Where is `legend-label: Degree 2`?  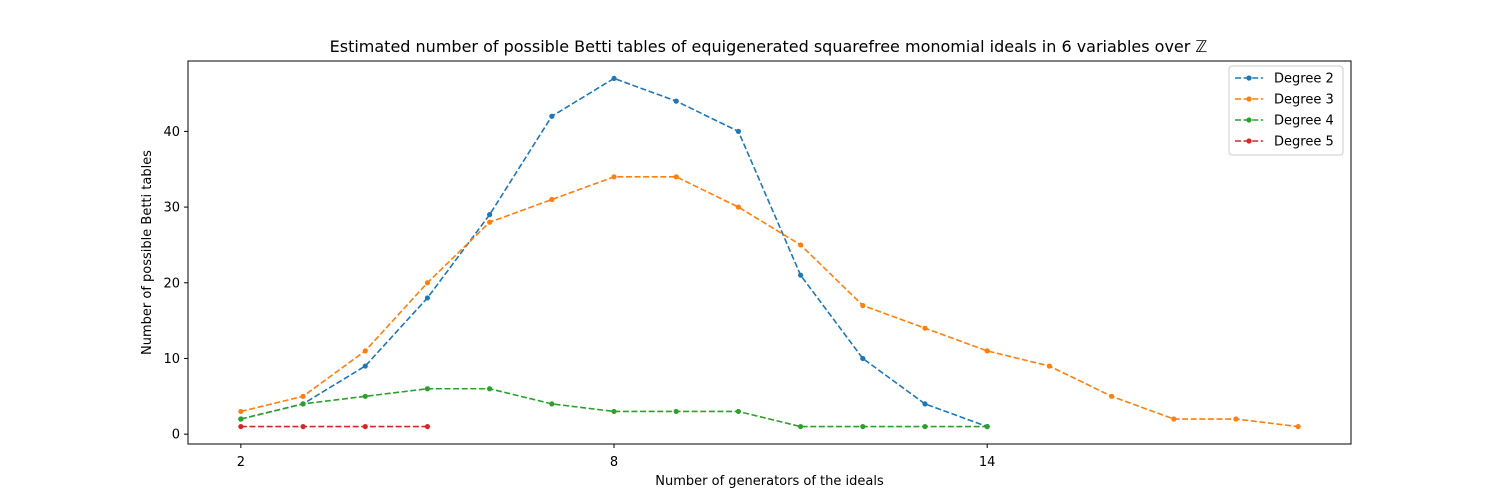 legend-label: Degree 2 is located at coordinates (1304, 79).